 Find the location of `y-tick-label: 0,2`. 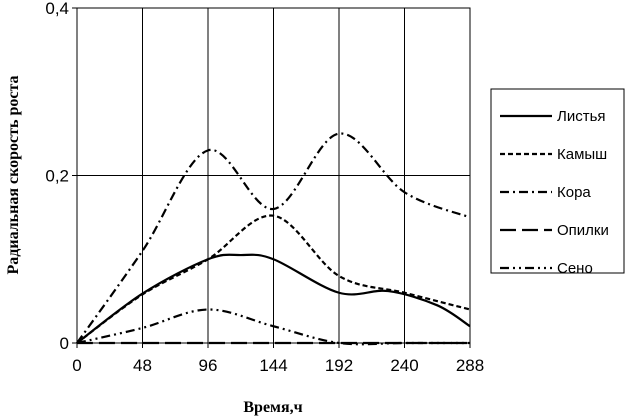

y-tick-label: 0,2 is located at coordinates (57, 176).